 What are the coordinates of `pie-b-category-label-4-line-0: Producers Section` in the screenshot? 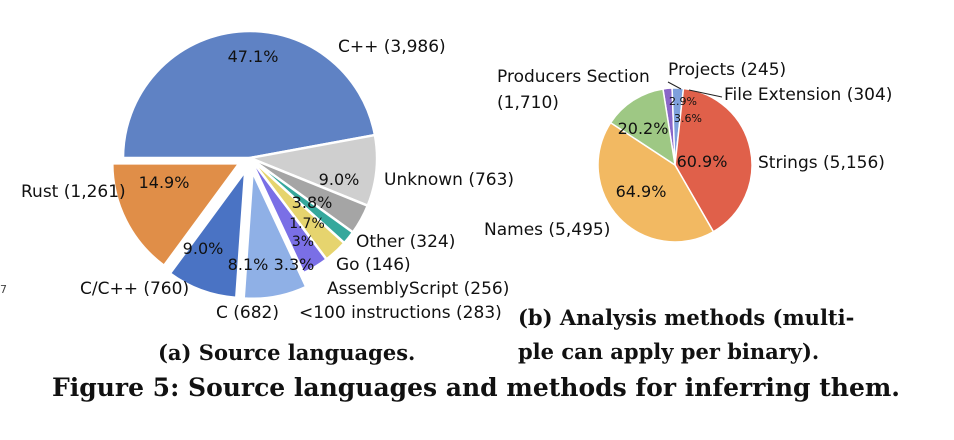 It's located at (573, 77).